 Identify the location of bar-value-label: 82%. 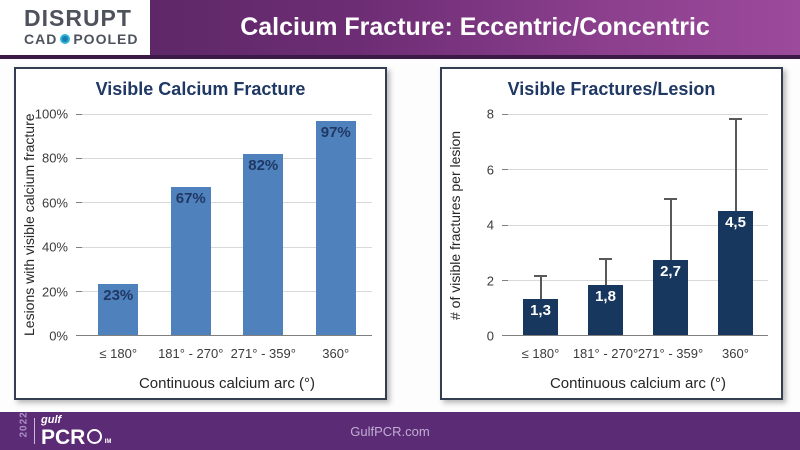
(263, 165).